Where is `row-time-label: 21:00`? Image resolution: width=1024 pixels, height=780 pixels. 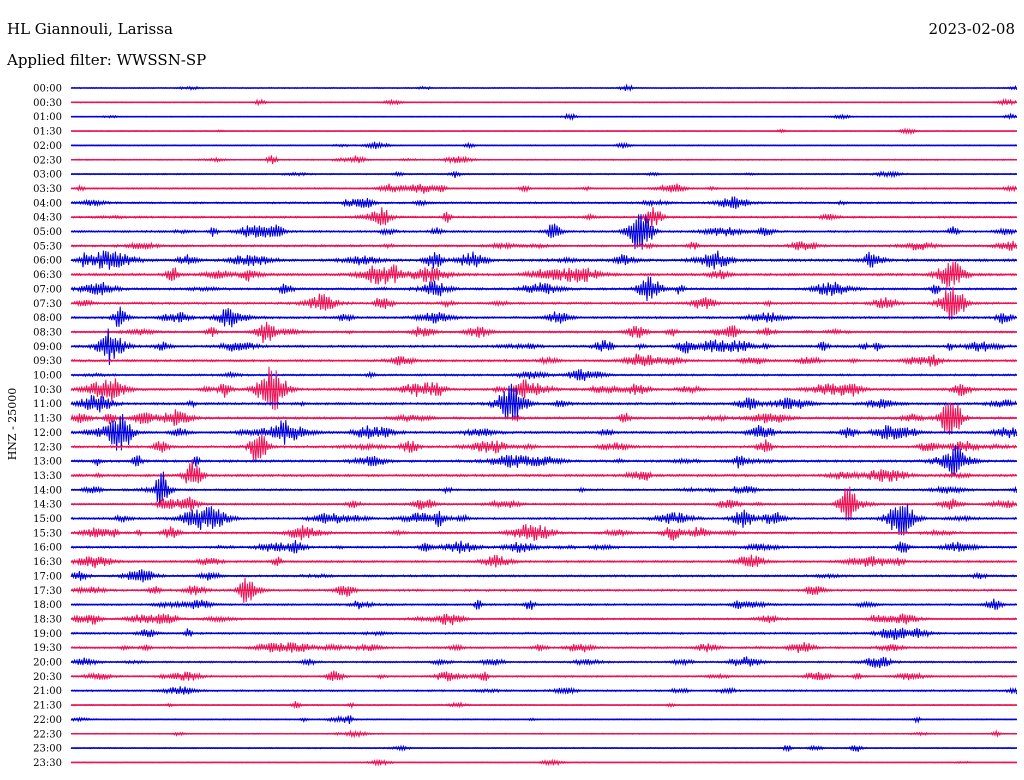 row-time-label: 21:00 is located at coordinates (47, 691).